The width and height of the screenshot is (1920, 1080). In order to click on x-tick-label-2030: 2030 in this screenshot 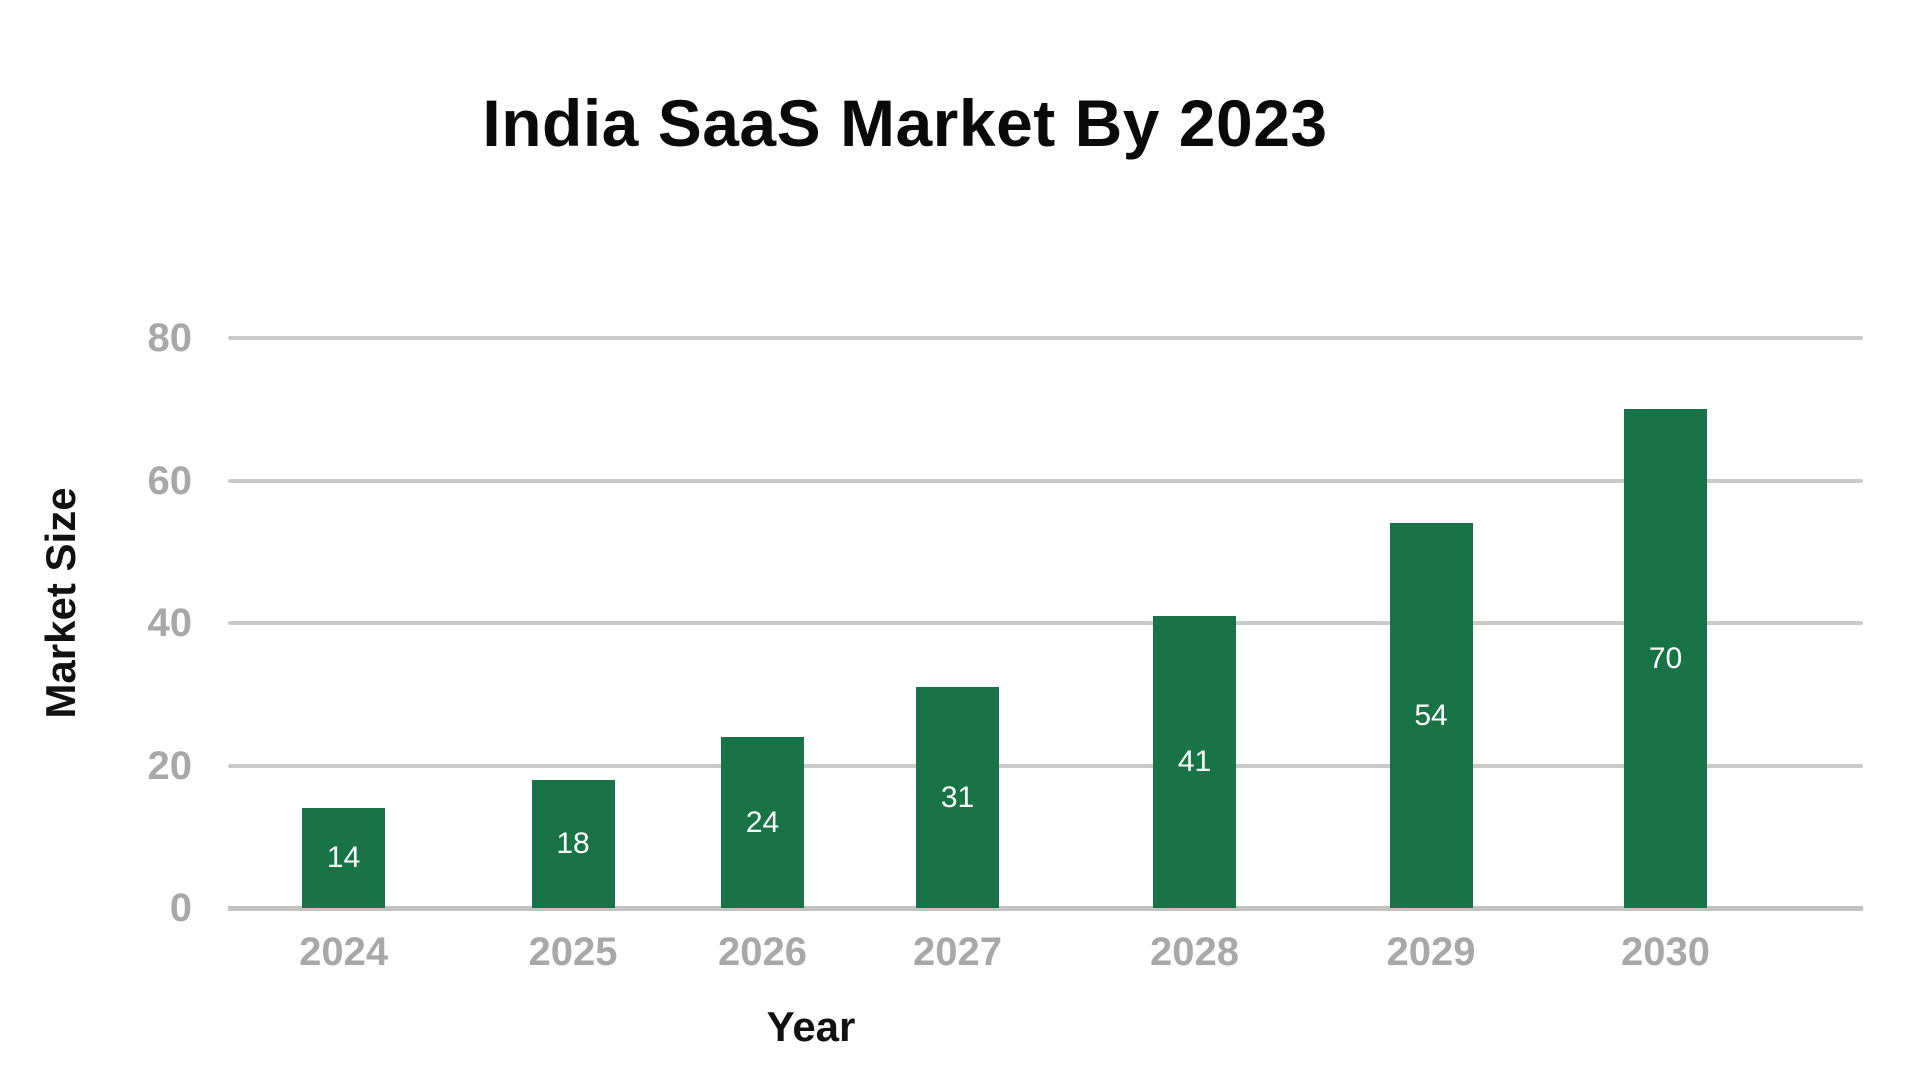, I will do `click(1665, 952)`.